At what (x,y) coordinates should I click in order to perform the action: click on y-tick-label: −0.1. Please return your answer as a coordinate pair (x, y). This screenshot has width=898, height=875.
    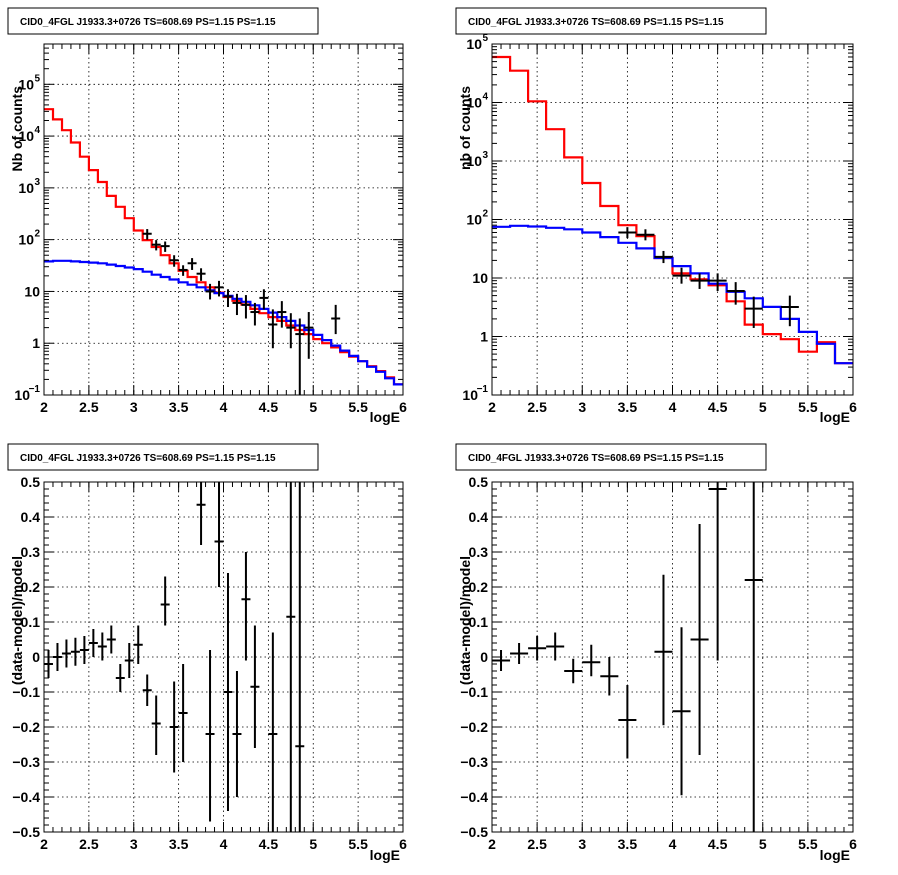
    Looking at the image, I should click on (26, 692).